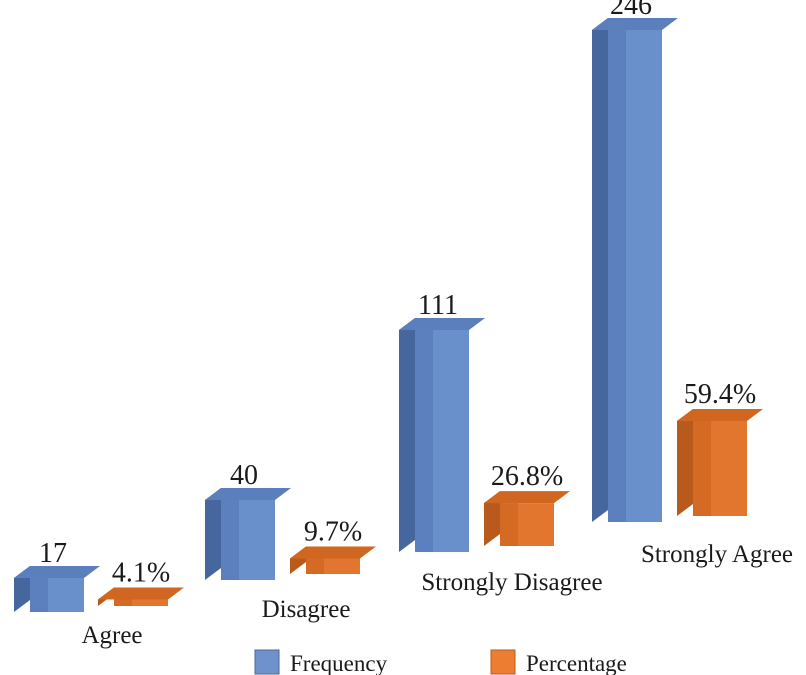  I want to click on data-label-percentage: 59.4%, so click(720, 394).